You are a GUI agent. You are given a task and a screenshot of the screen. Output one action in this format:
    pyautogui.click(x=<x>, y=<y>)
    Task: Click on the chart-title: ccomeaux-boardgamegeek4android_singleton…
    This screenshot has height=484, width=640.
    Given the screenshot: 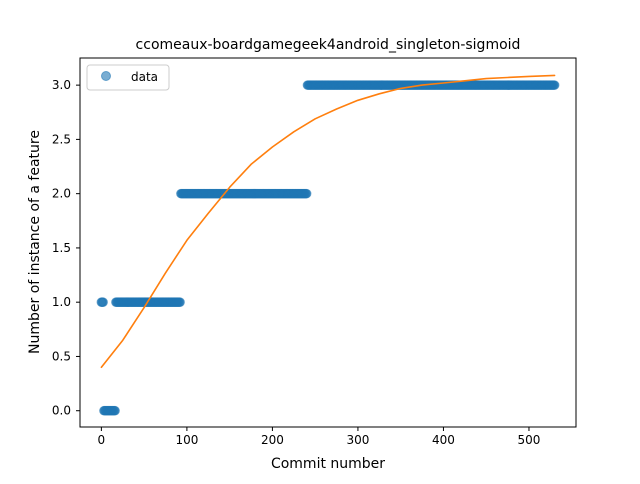 What is the action you would take?
    pyautogui.click(x=328, y=45)
    